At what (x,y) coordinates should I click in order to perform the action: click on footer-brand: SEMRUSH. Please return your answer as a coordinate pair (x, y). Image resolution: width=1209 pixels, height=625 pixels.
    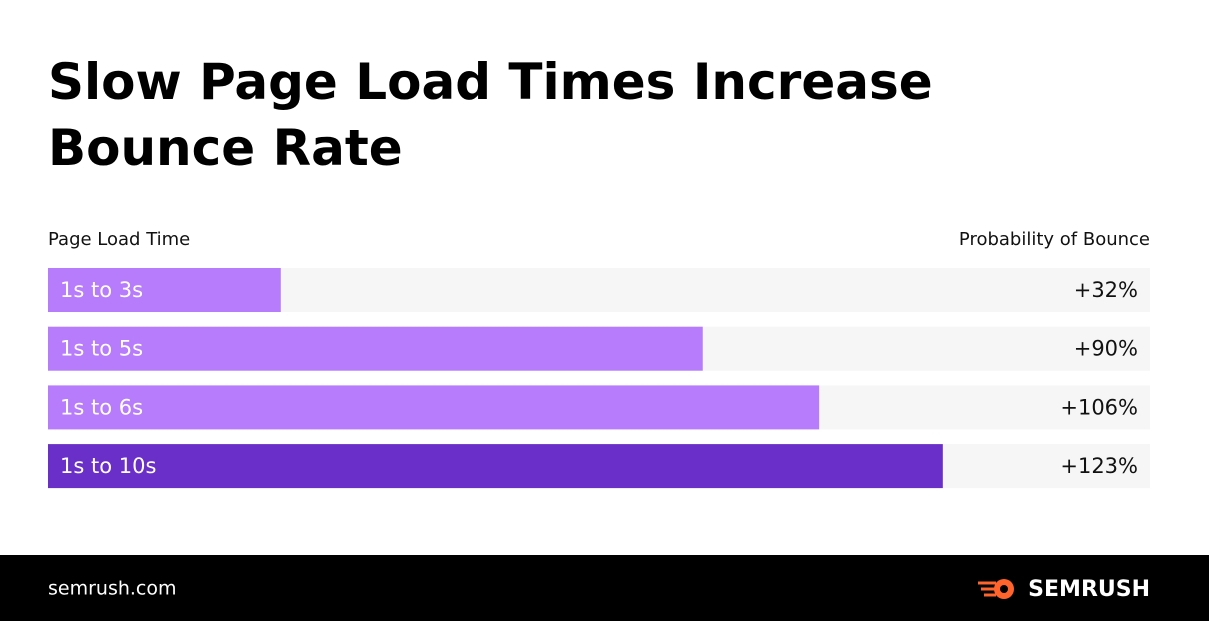
    Looking at the image, I should click on (1089, 589).